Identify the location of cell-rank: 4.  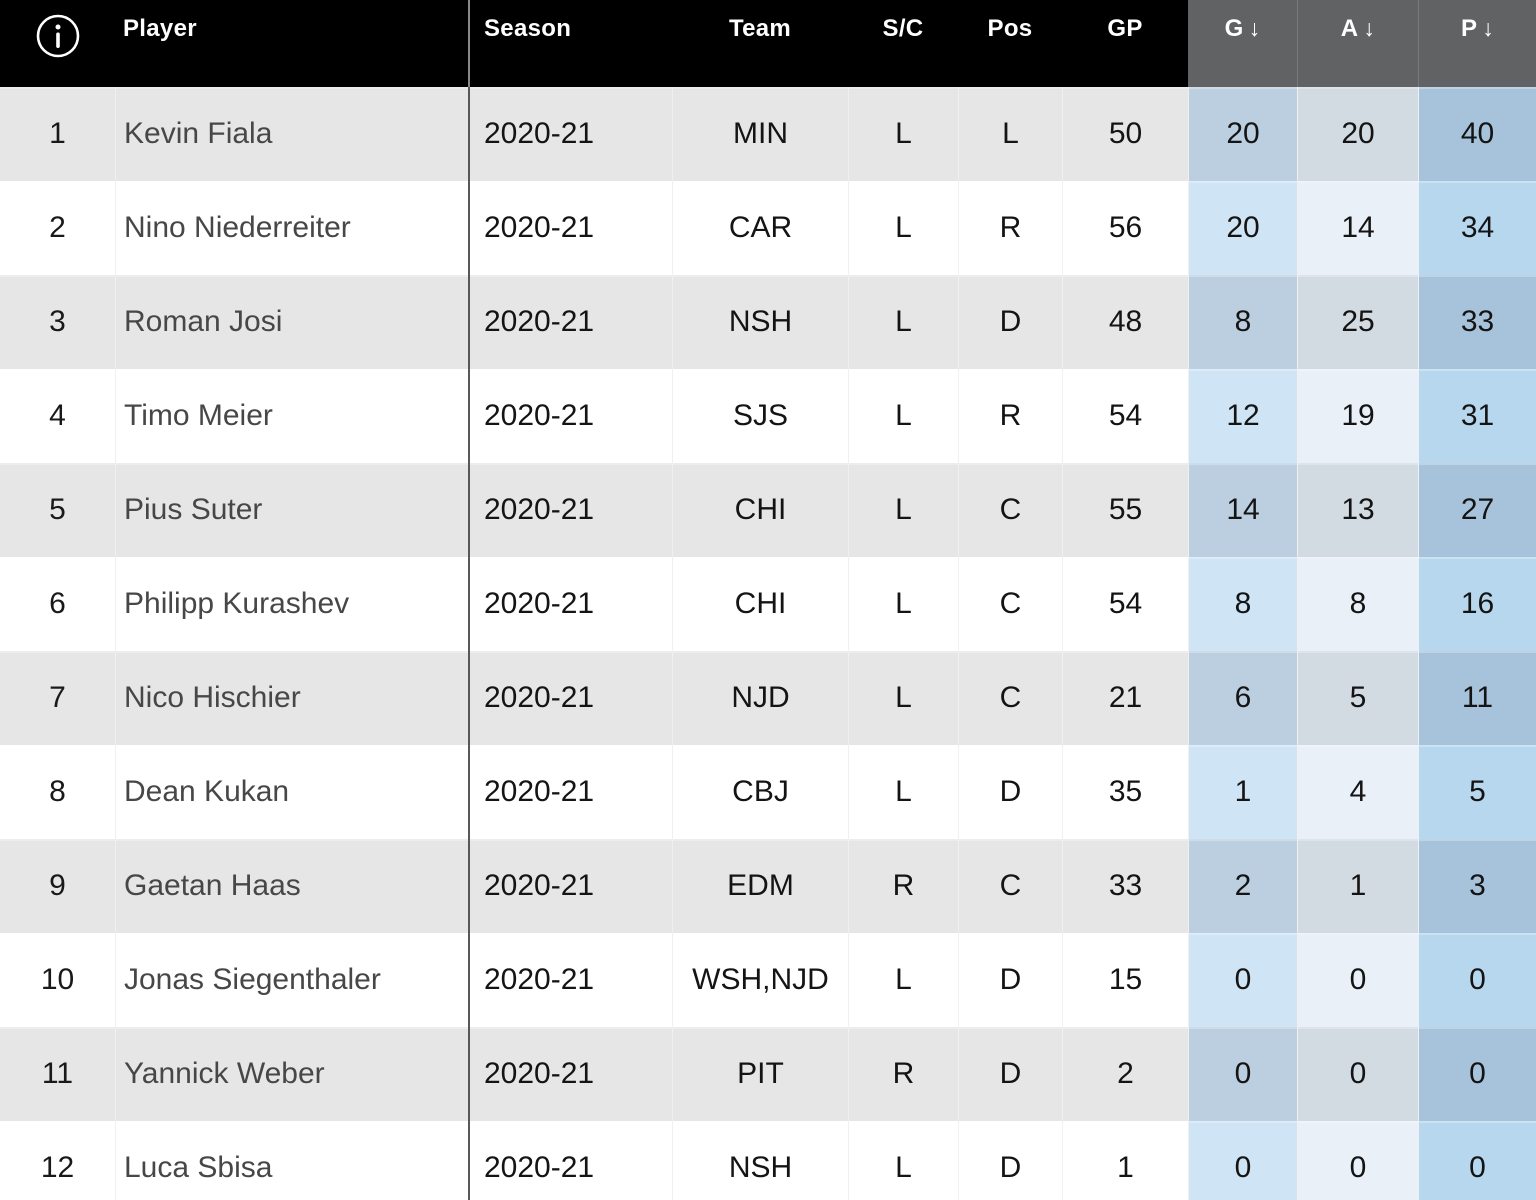
(57, 416).